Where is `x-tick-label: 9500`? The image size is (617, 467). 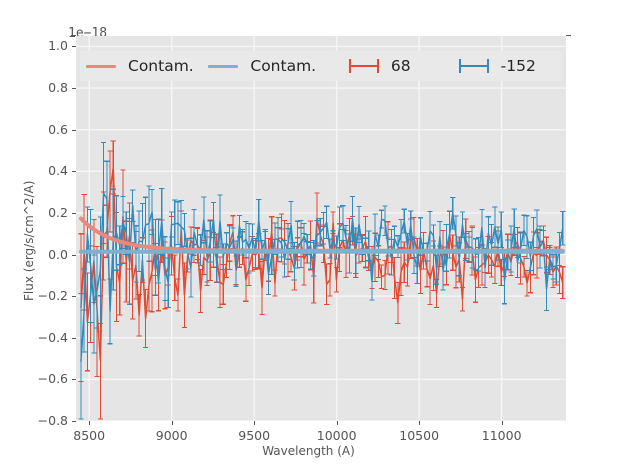 x-tick-label: 9500 is located at coordinates (254, 435).